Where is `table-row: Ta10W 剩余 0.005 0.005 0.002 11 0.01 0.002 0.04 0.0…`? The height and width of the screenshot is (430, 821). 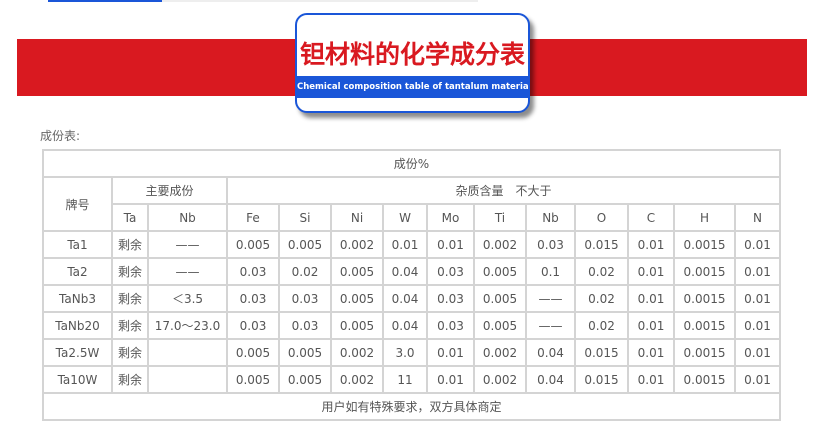 table-row: Ta10W 剩余 0.005 0.005 0.002 11 0.01 0.002 0.04 0.0… is located at coordinates (411, 379).